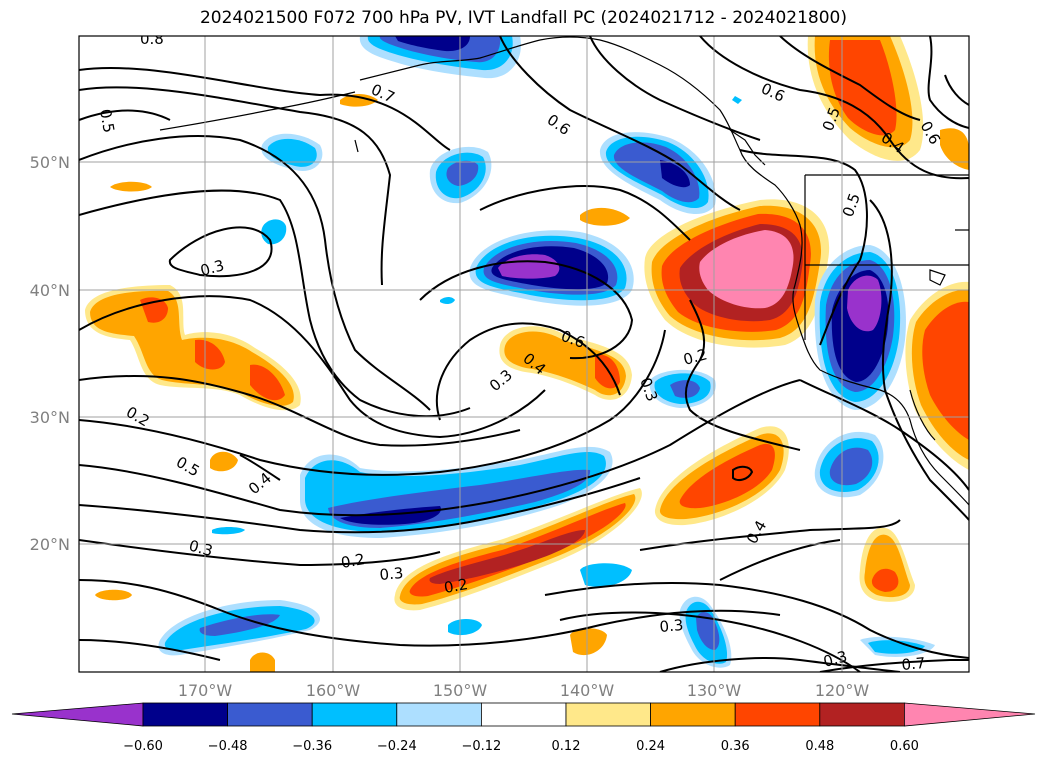  What do you see at coordinates (50, 290) in the screenshot?
I see `lat-tick-label: 40°N` at bounding box center [50, 290].